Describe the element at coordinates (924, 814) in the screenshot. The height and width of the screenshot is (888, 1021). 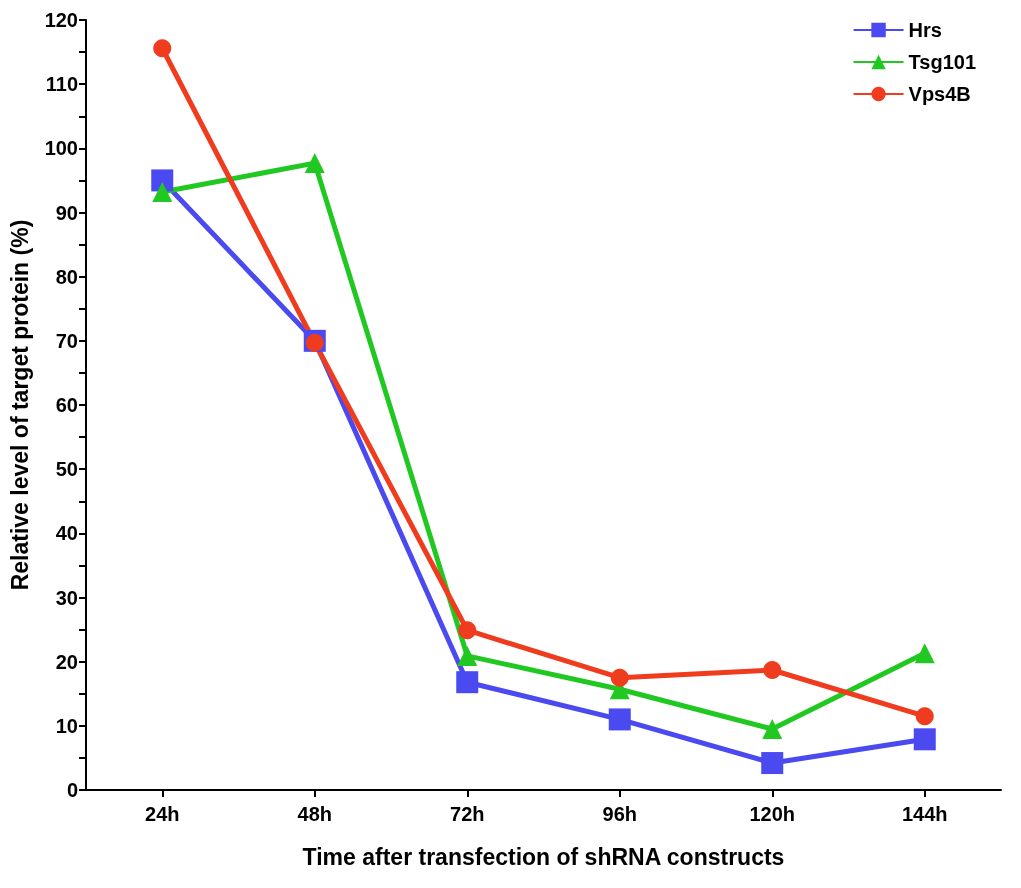
I see `x-tick-label: 144h` at that location.